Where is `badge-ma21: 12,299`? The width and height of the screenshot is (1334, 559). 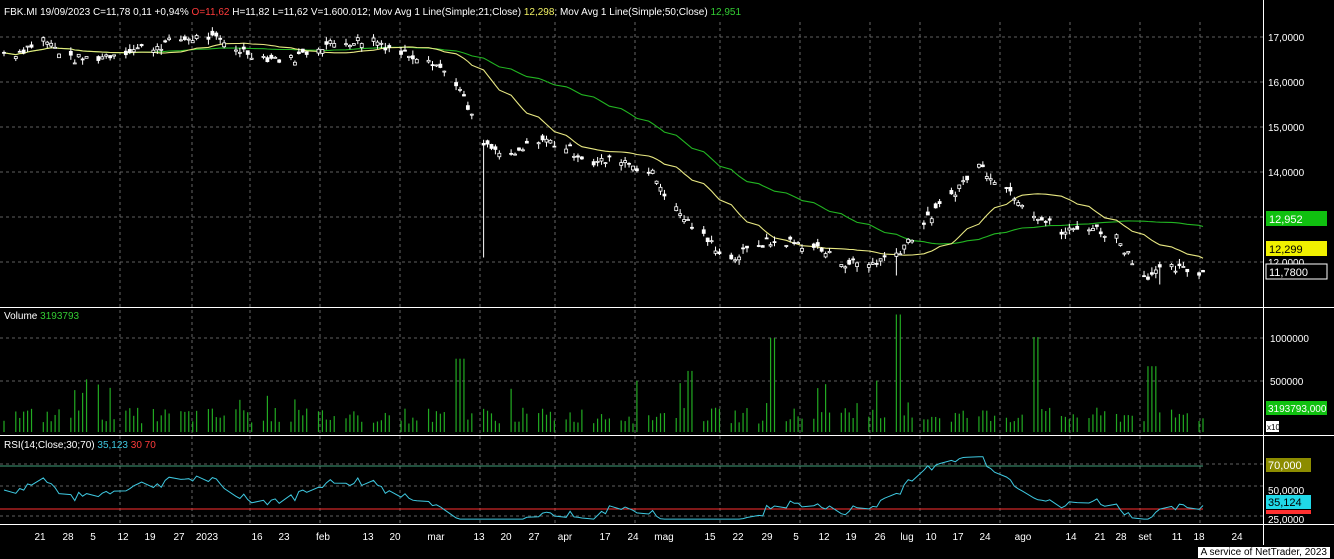 badge-ma21: 12,299 is located at coordinates (1296, 248).